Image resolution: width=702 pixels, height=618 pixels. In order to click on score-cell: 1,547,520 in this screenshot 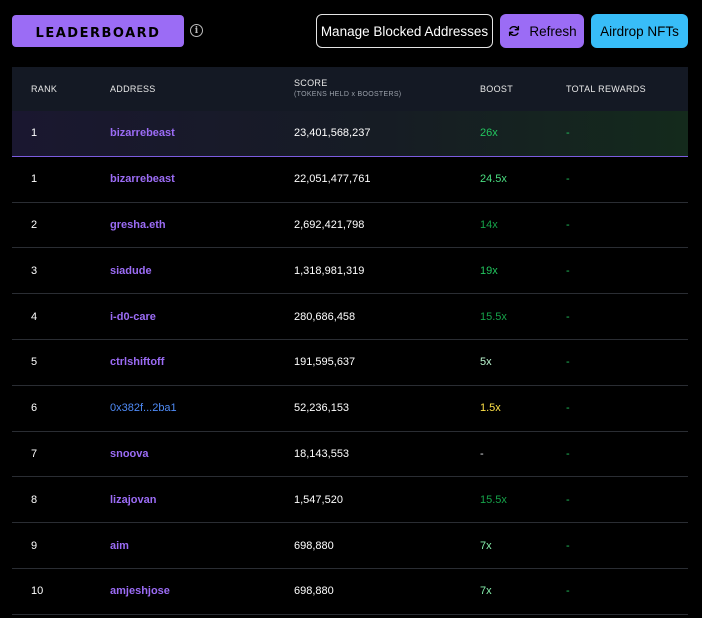, I will do `click(318, 499)`.